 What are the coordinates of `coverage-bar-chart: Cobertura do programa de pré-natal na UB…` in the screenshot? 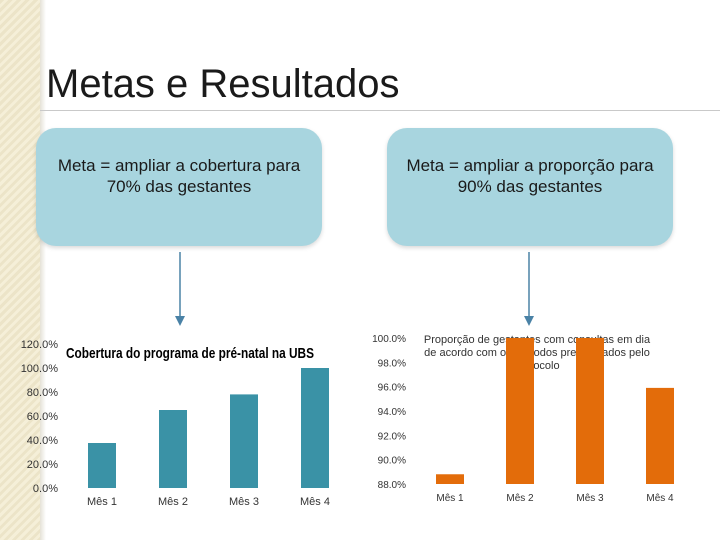 It's located at (175, 423).